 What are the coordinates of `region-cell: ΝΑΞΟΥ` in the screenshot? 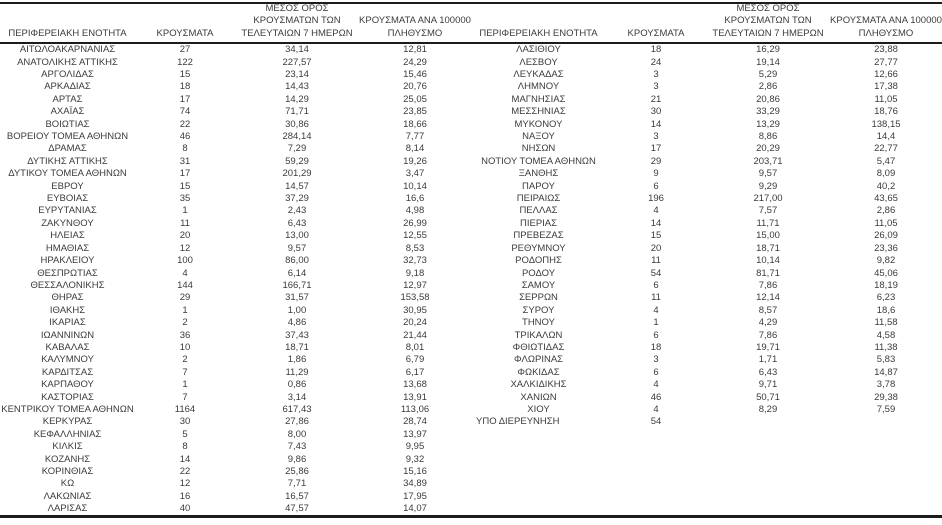 It's located at (538, 137).